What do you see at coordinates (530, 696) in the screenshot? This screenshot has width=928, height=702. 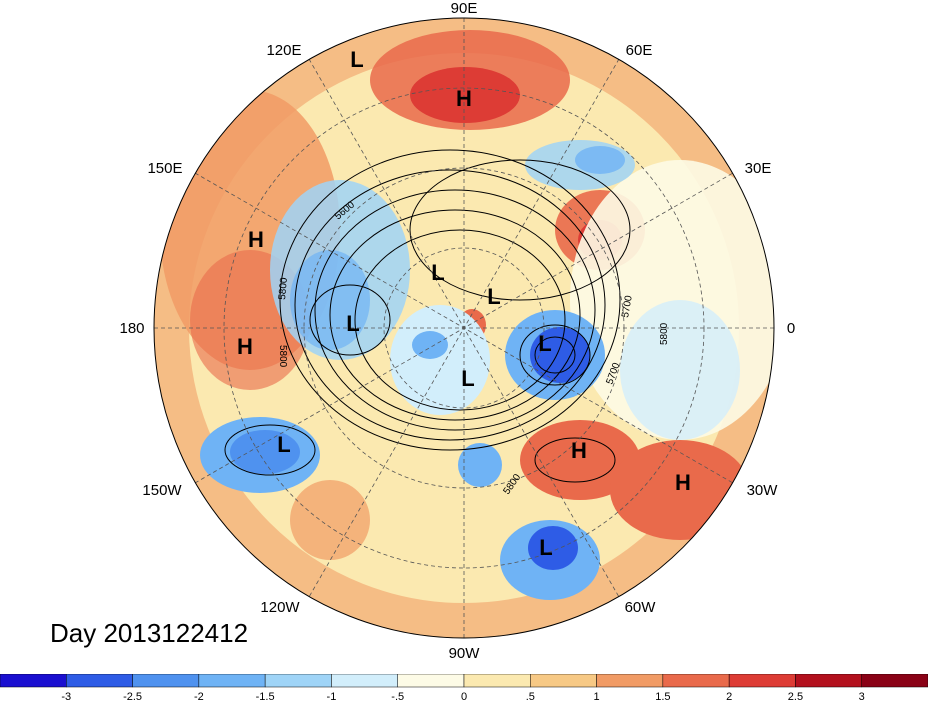 I see `colorbar-tick-label: .5` at bounding box center [530, 696].